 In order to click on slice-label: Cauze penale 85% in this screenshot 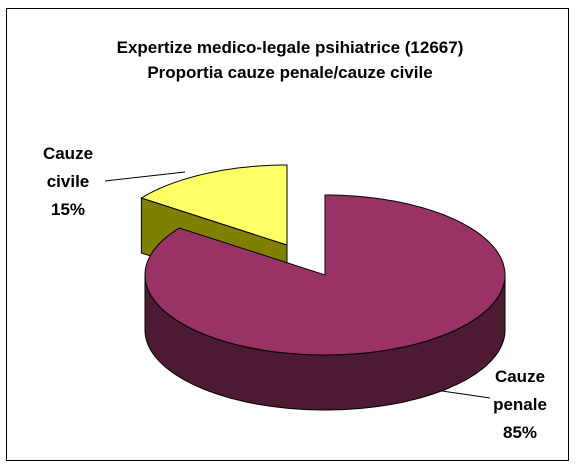, I will do `click(520, 405)`.